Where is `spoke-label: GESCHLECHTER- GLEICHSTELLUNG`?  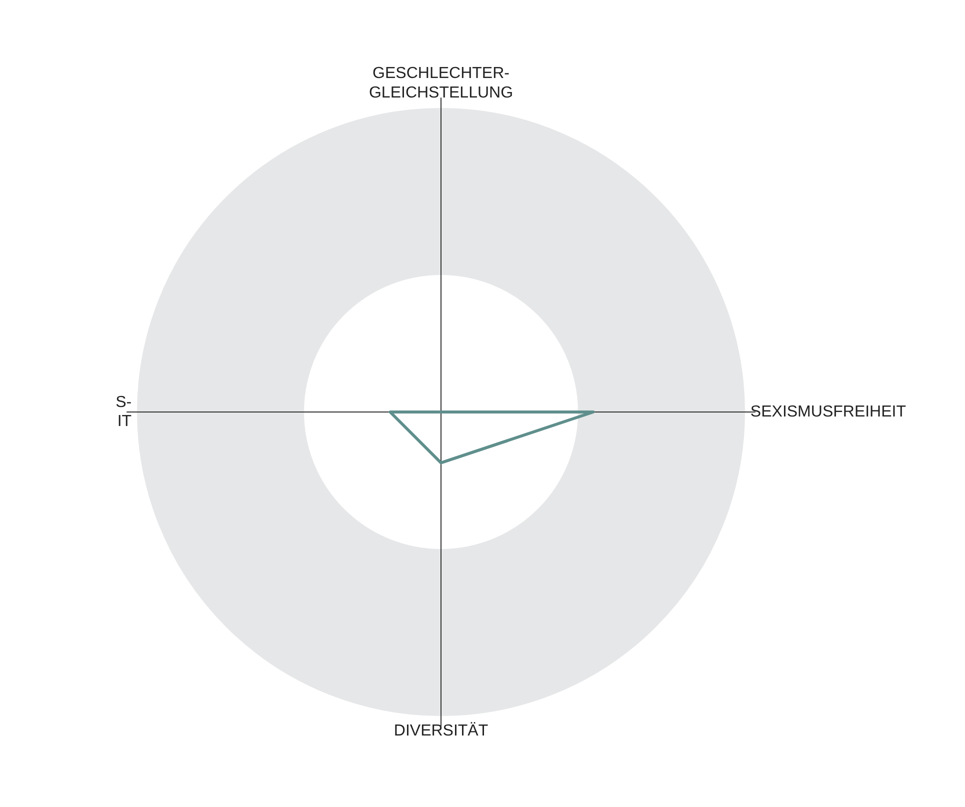
spoke-label: GESCHLECHTER- GLEICHSTELLUNG is located at coordinates (441, 83).